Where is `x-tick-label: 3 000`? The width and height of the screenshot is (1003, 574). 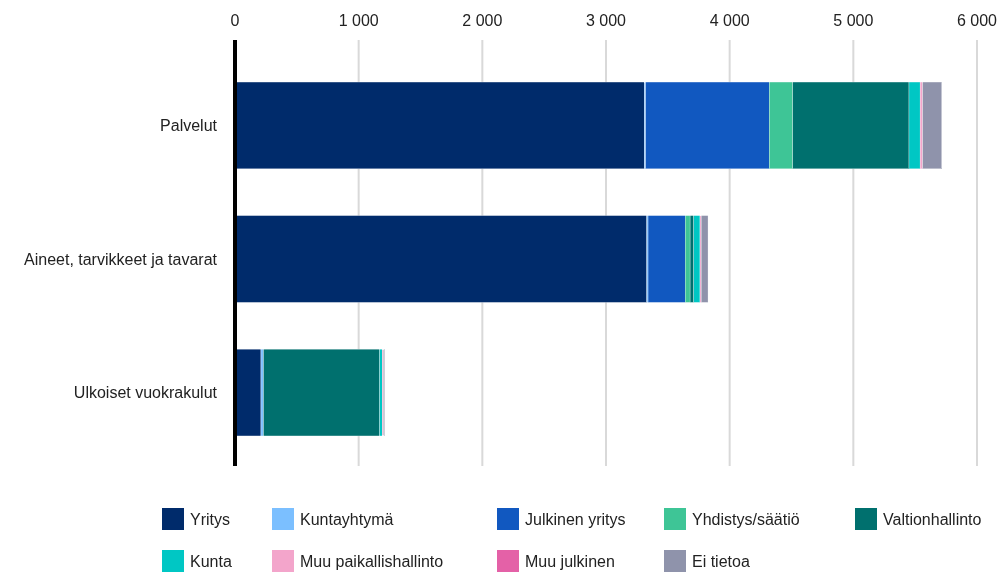 x-tick-label: 3 000 is located at coordinates (606, 20).